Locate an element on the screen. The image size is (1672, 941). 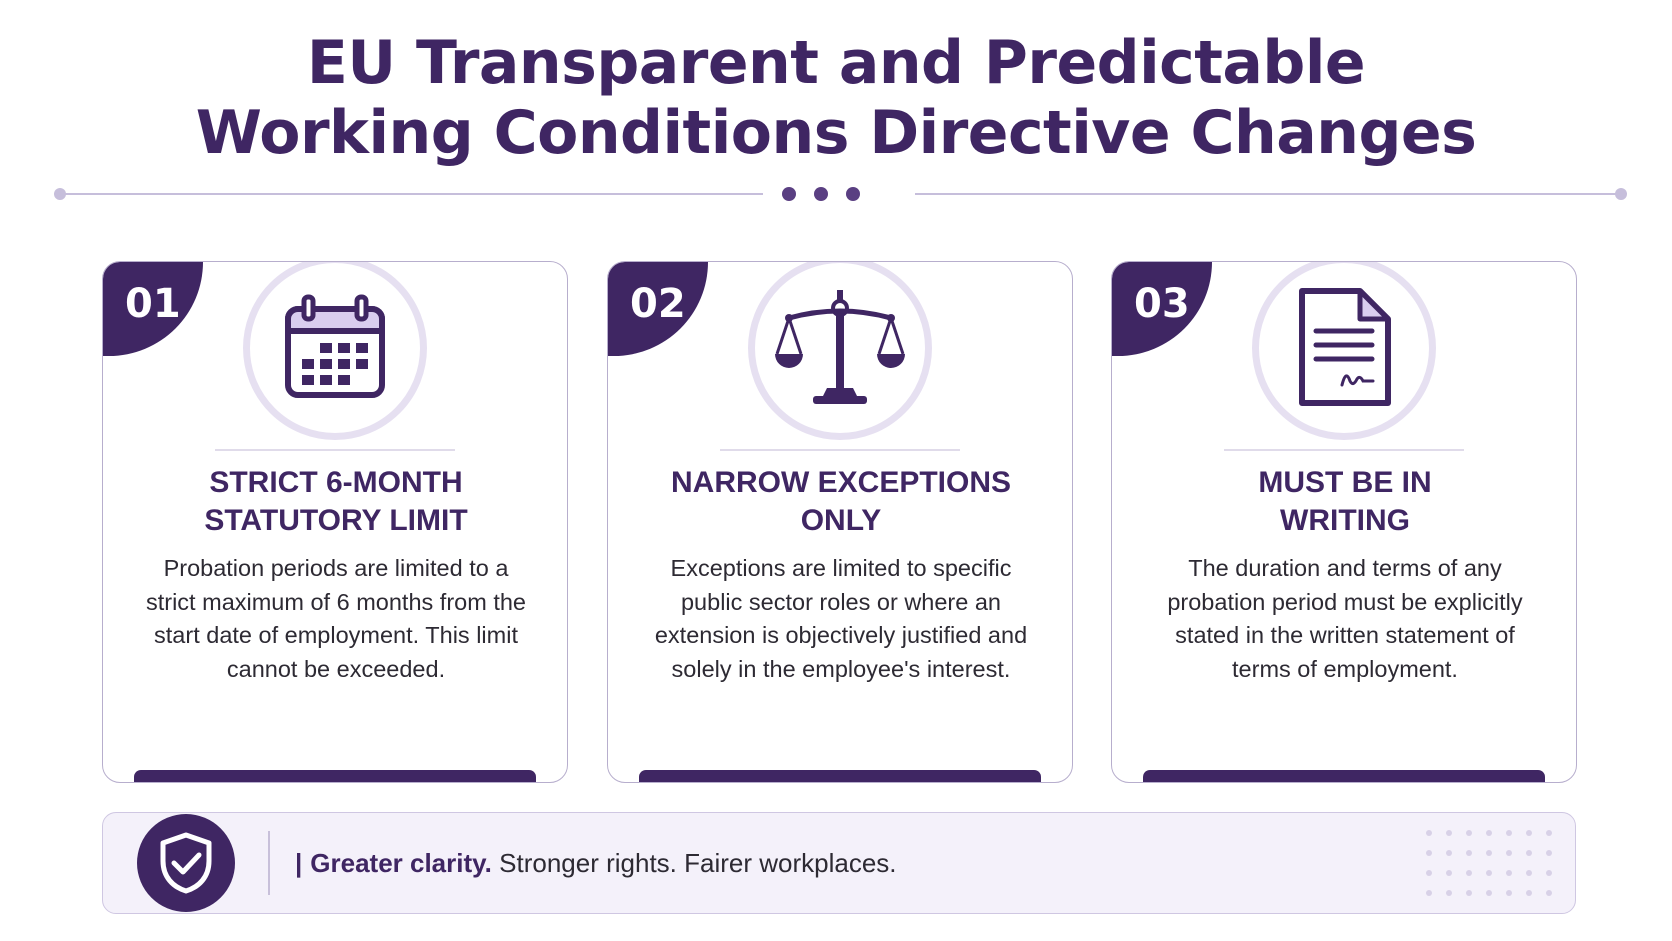
card-title-line-1: NARROW EXCEPTIONS is located at coordinates (841, 482).